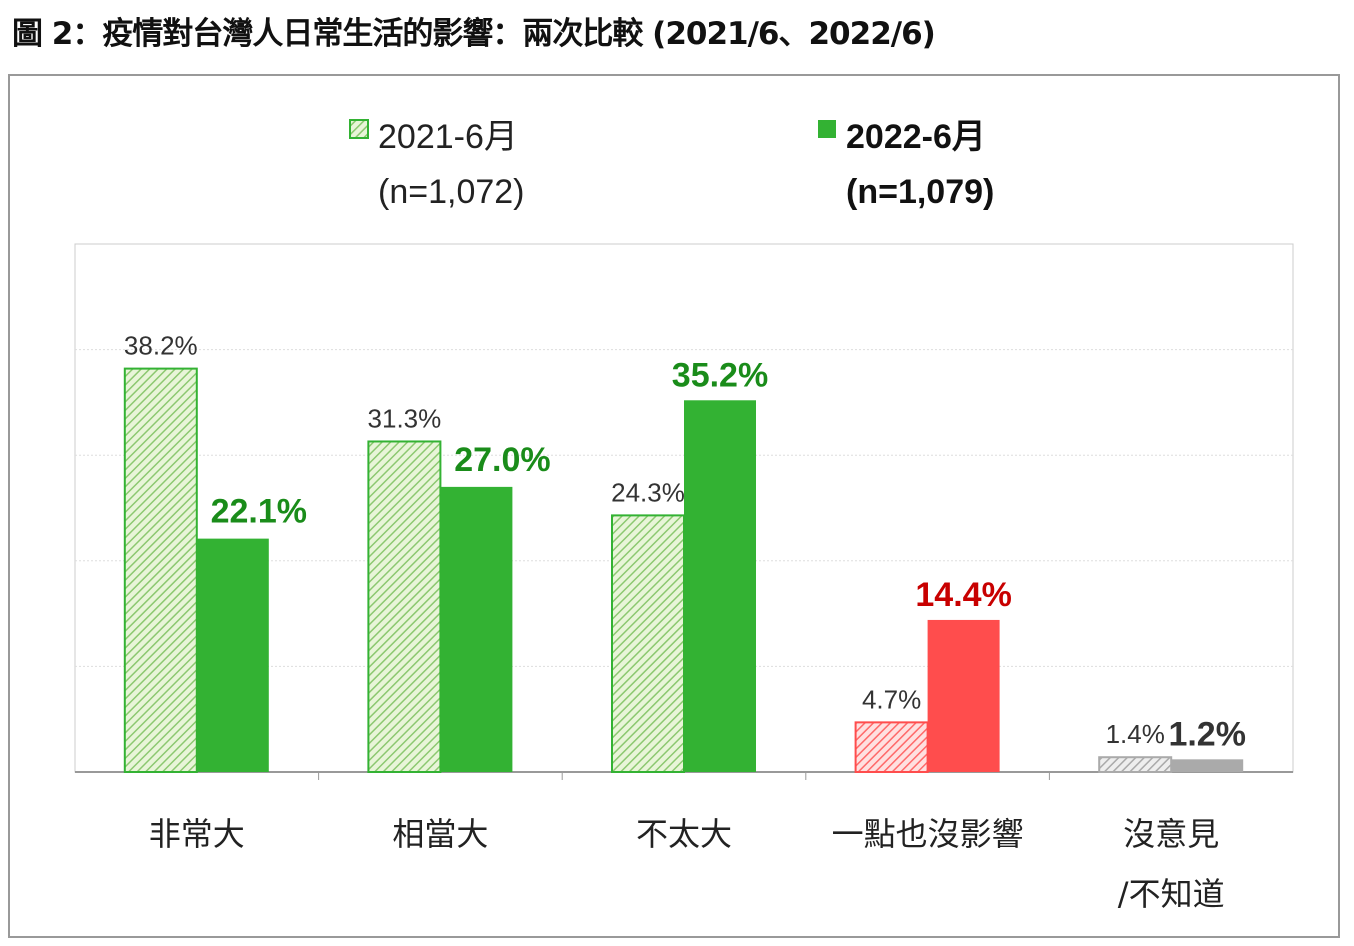 Image resolution: width=1354 pixels, height=946 pixels. Describe the element at coordinates (1135, 734) in the screenshot. I see `data-label-2021: 1.4%` at that location.